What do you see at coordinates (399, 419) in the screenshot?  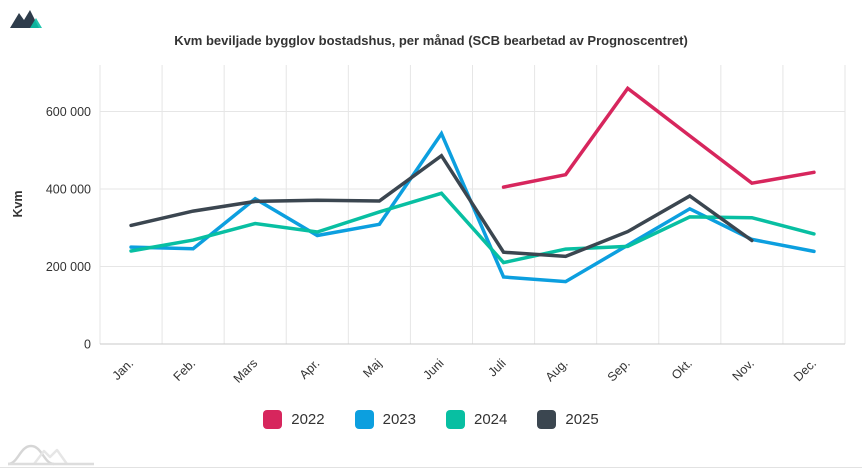 I see `legend-label-2023: 2023` at bounding box center [399, 419].